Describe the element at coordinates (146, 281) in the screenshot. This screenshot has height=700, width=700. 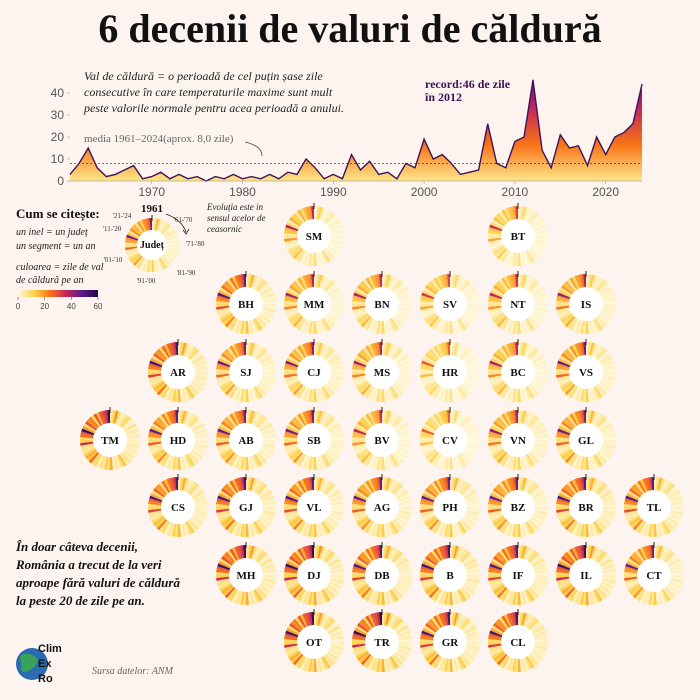
I see `legend-period: '91-'00` at that location.